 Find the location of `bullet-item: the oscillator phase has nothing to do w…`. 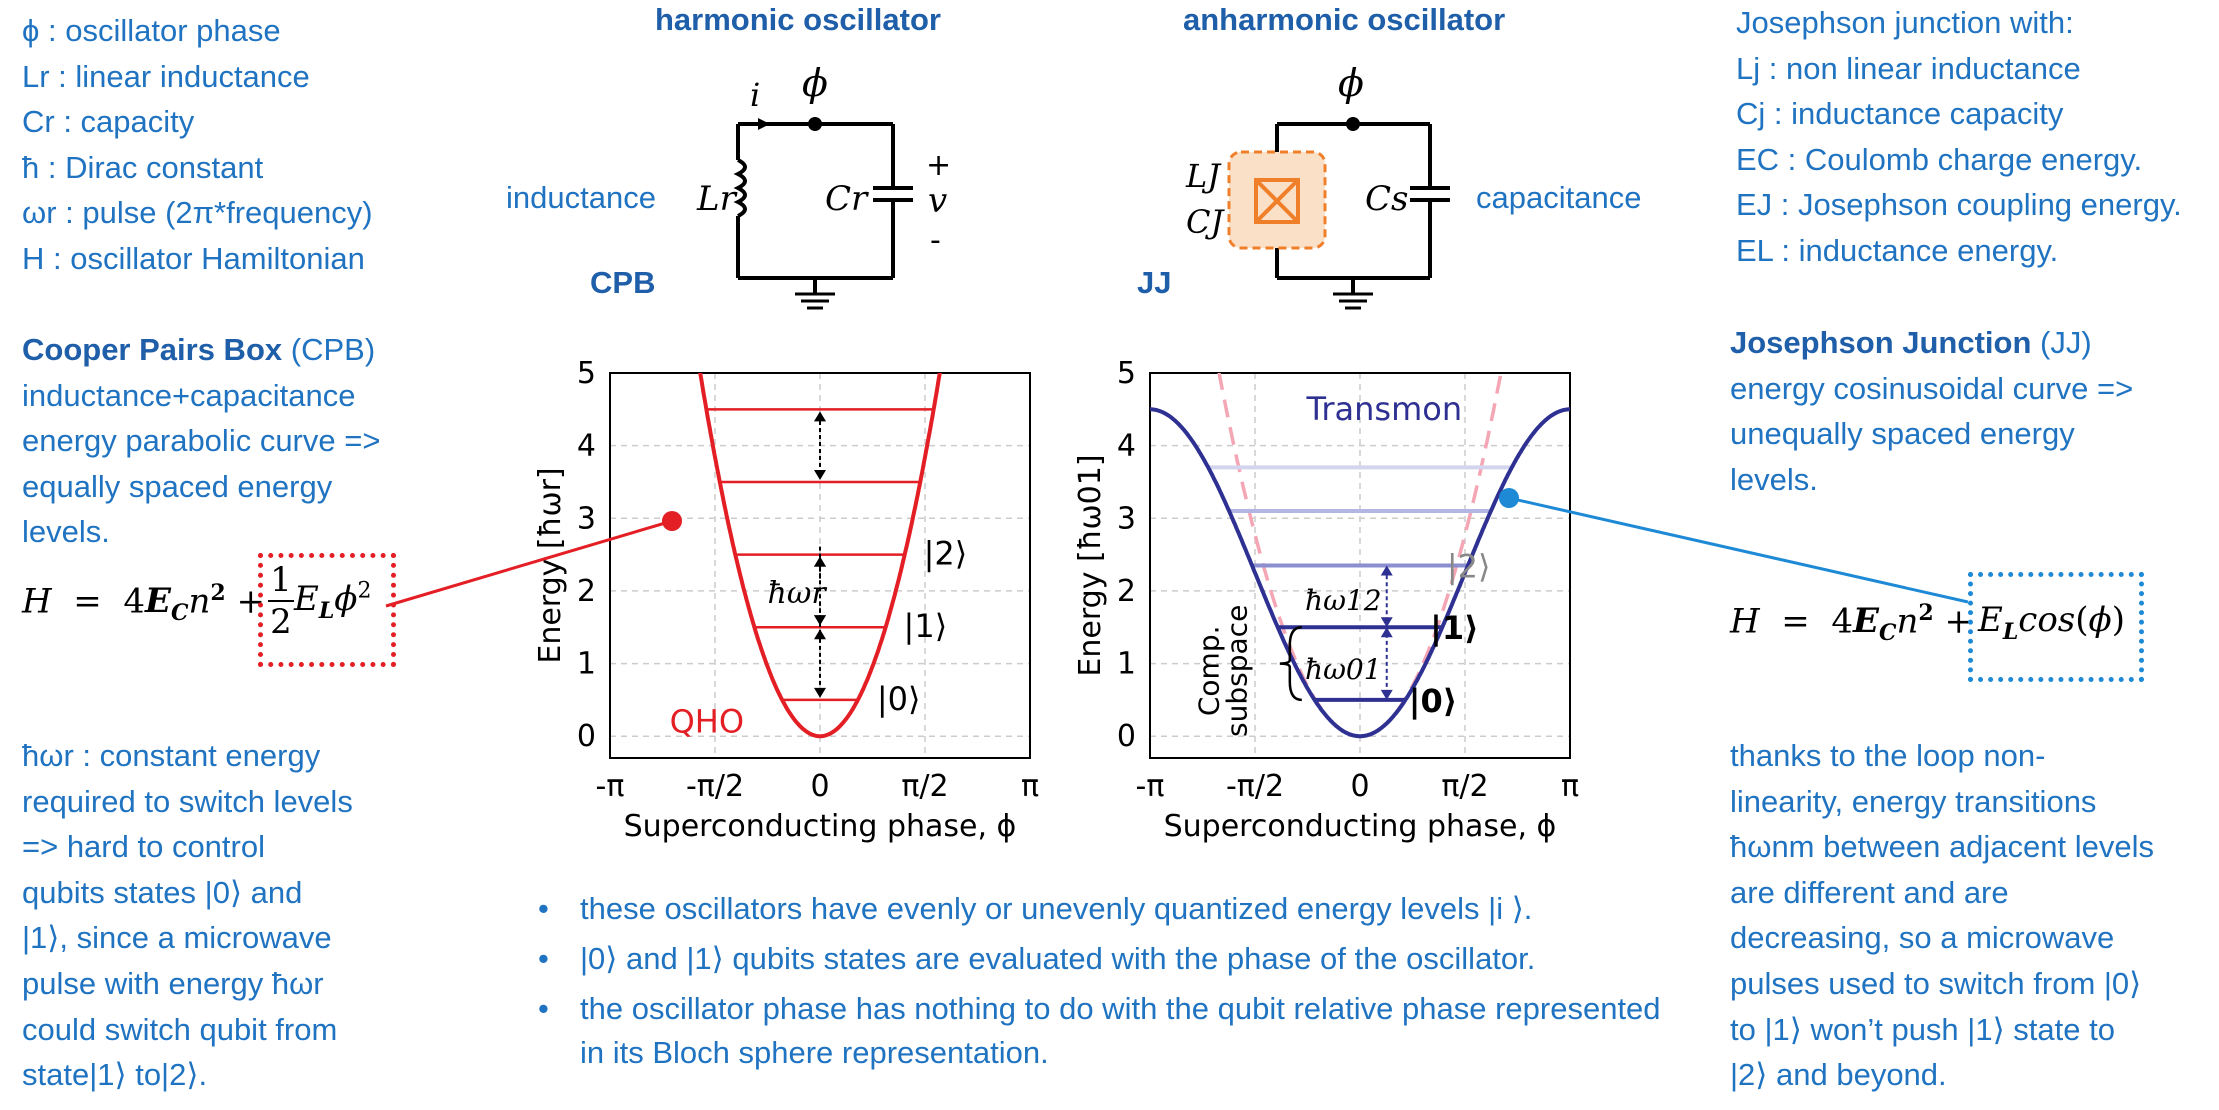

bullet-item: the oscillator phase has nothing to do w… is located at coordinates (1105, 1031).